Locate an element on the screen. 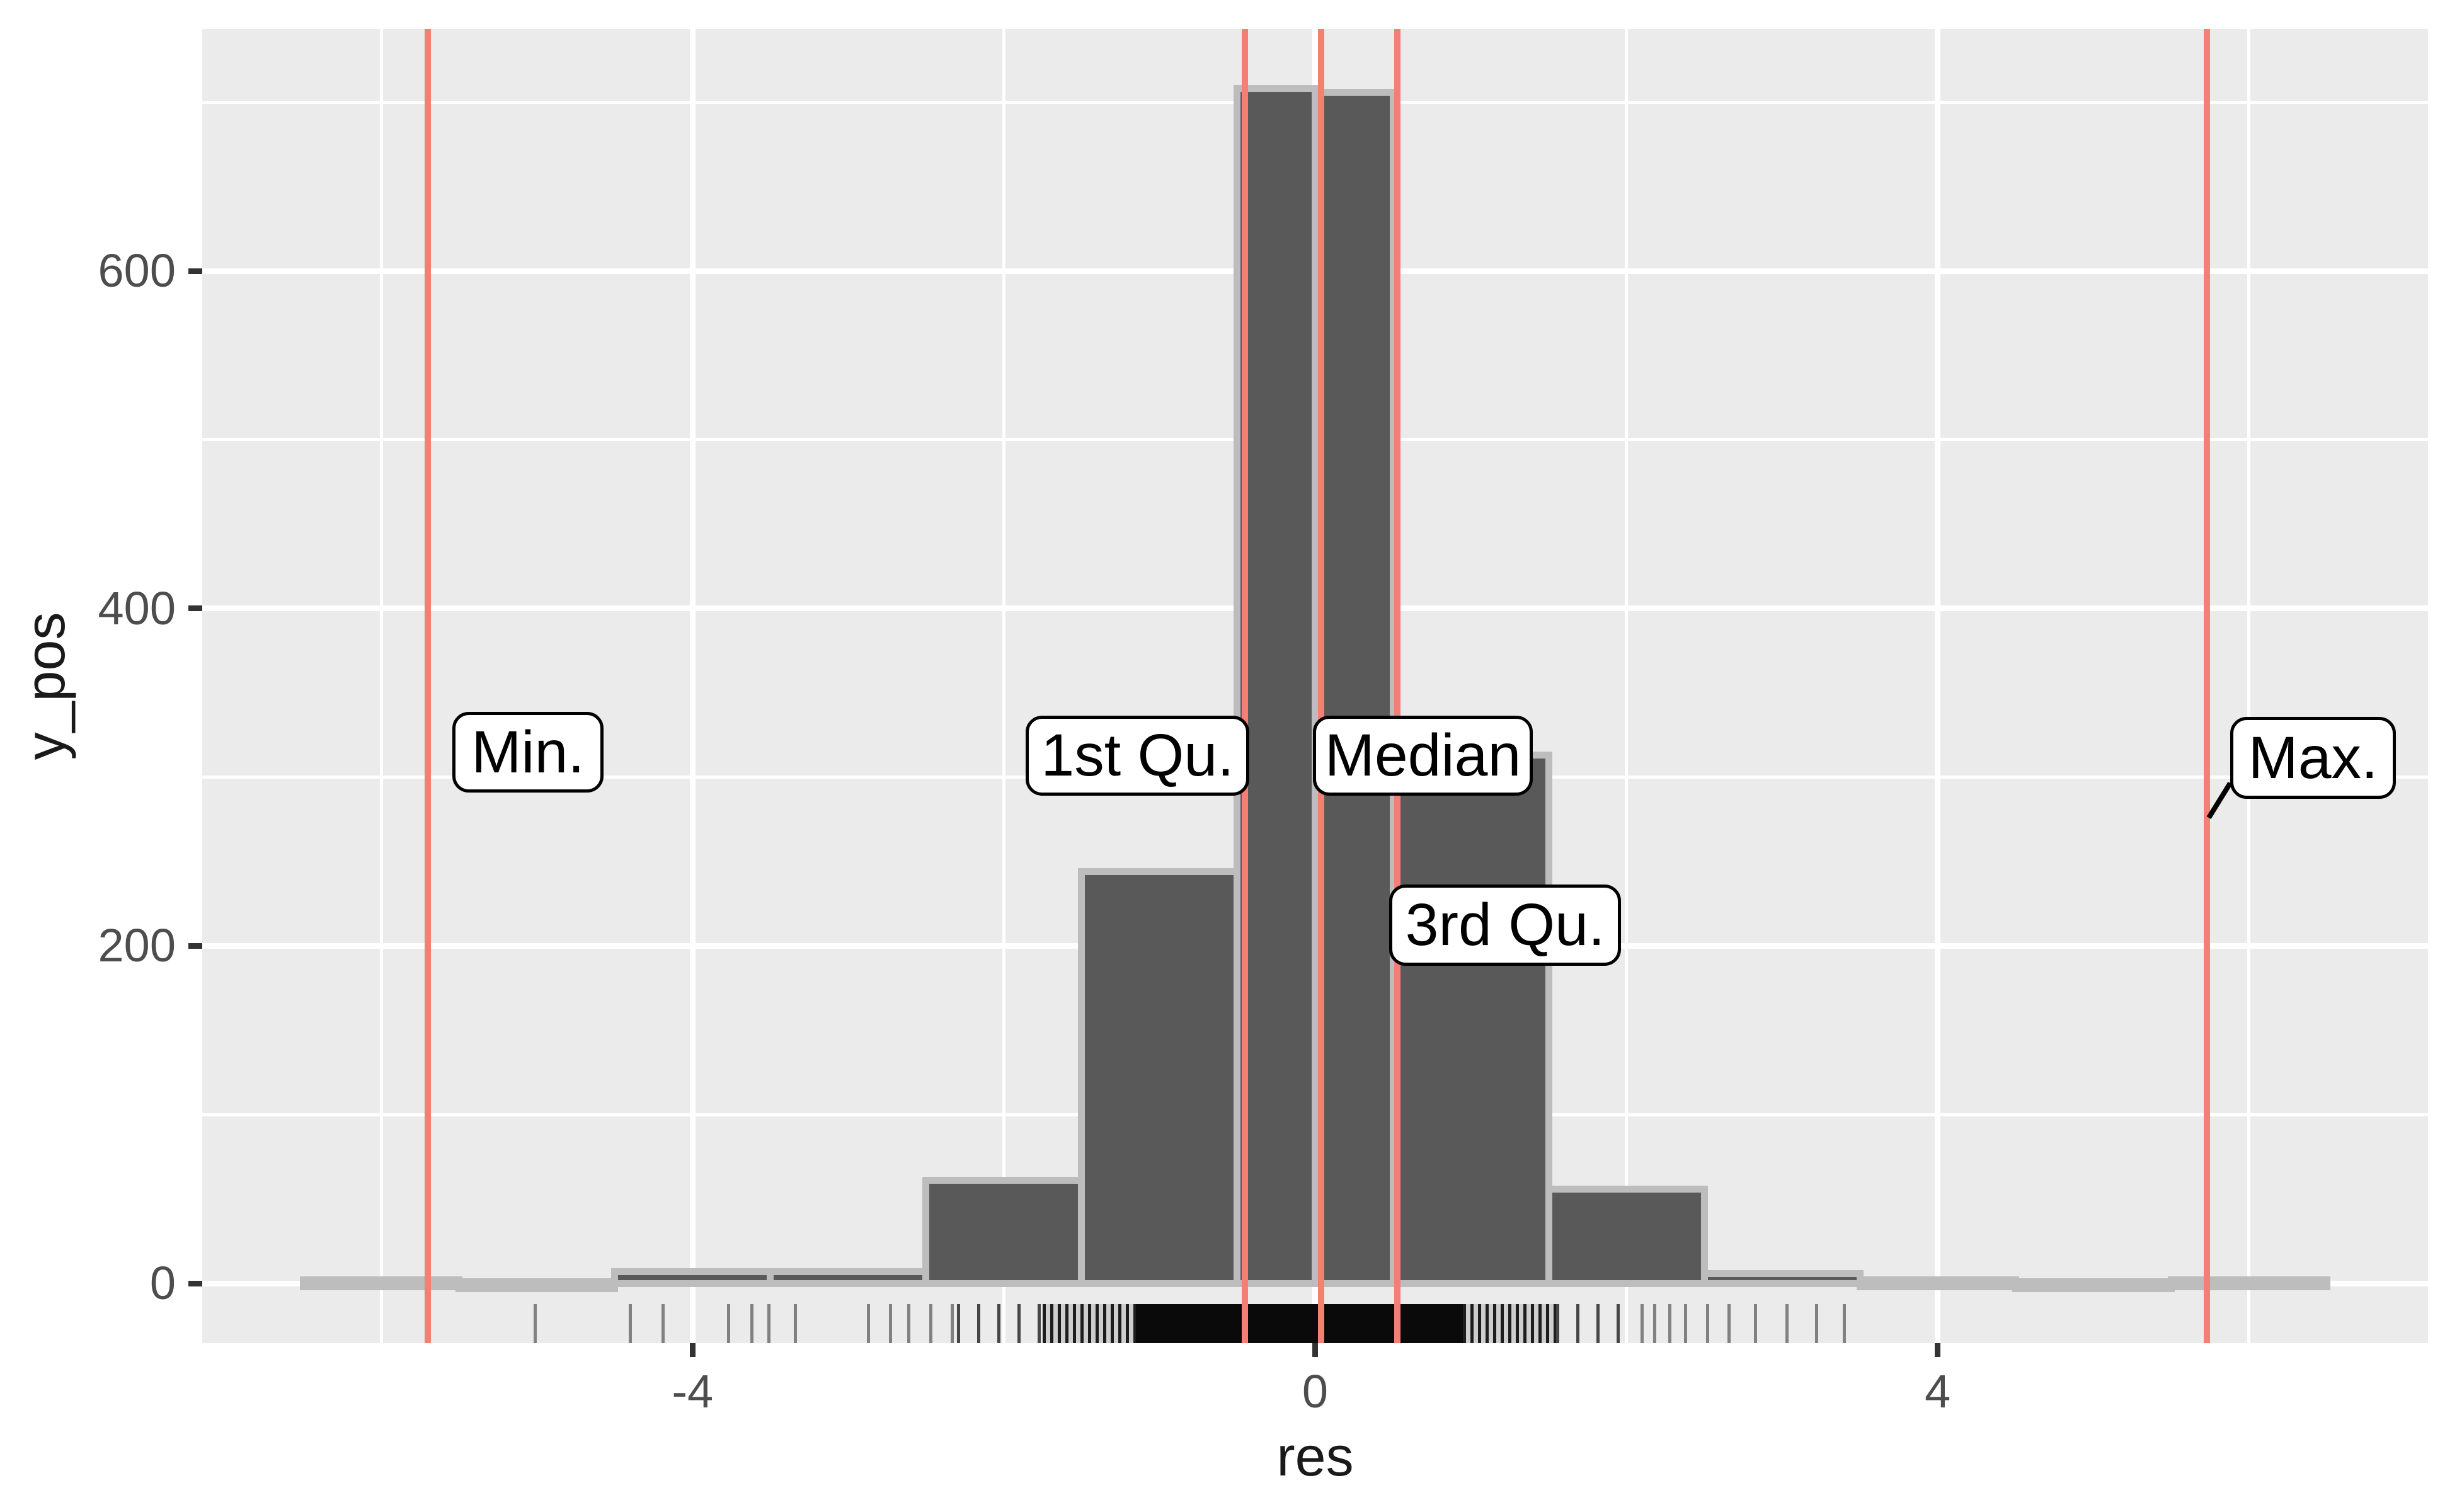 This screenshot has width=2457, height=1512. annotation-label-max: Max. is located at coordinates (2313, 758).